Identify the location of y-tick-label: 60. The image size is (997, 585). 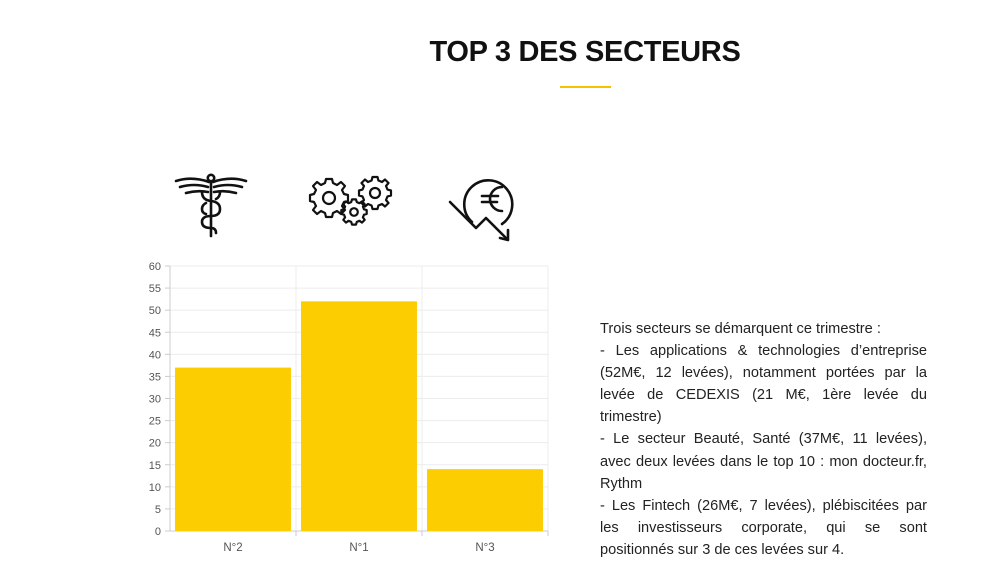
(155, 267).